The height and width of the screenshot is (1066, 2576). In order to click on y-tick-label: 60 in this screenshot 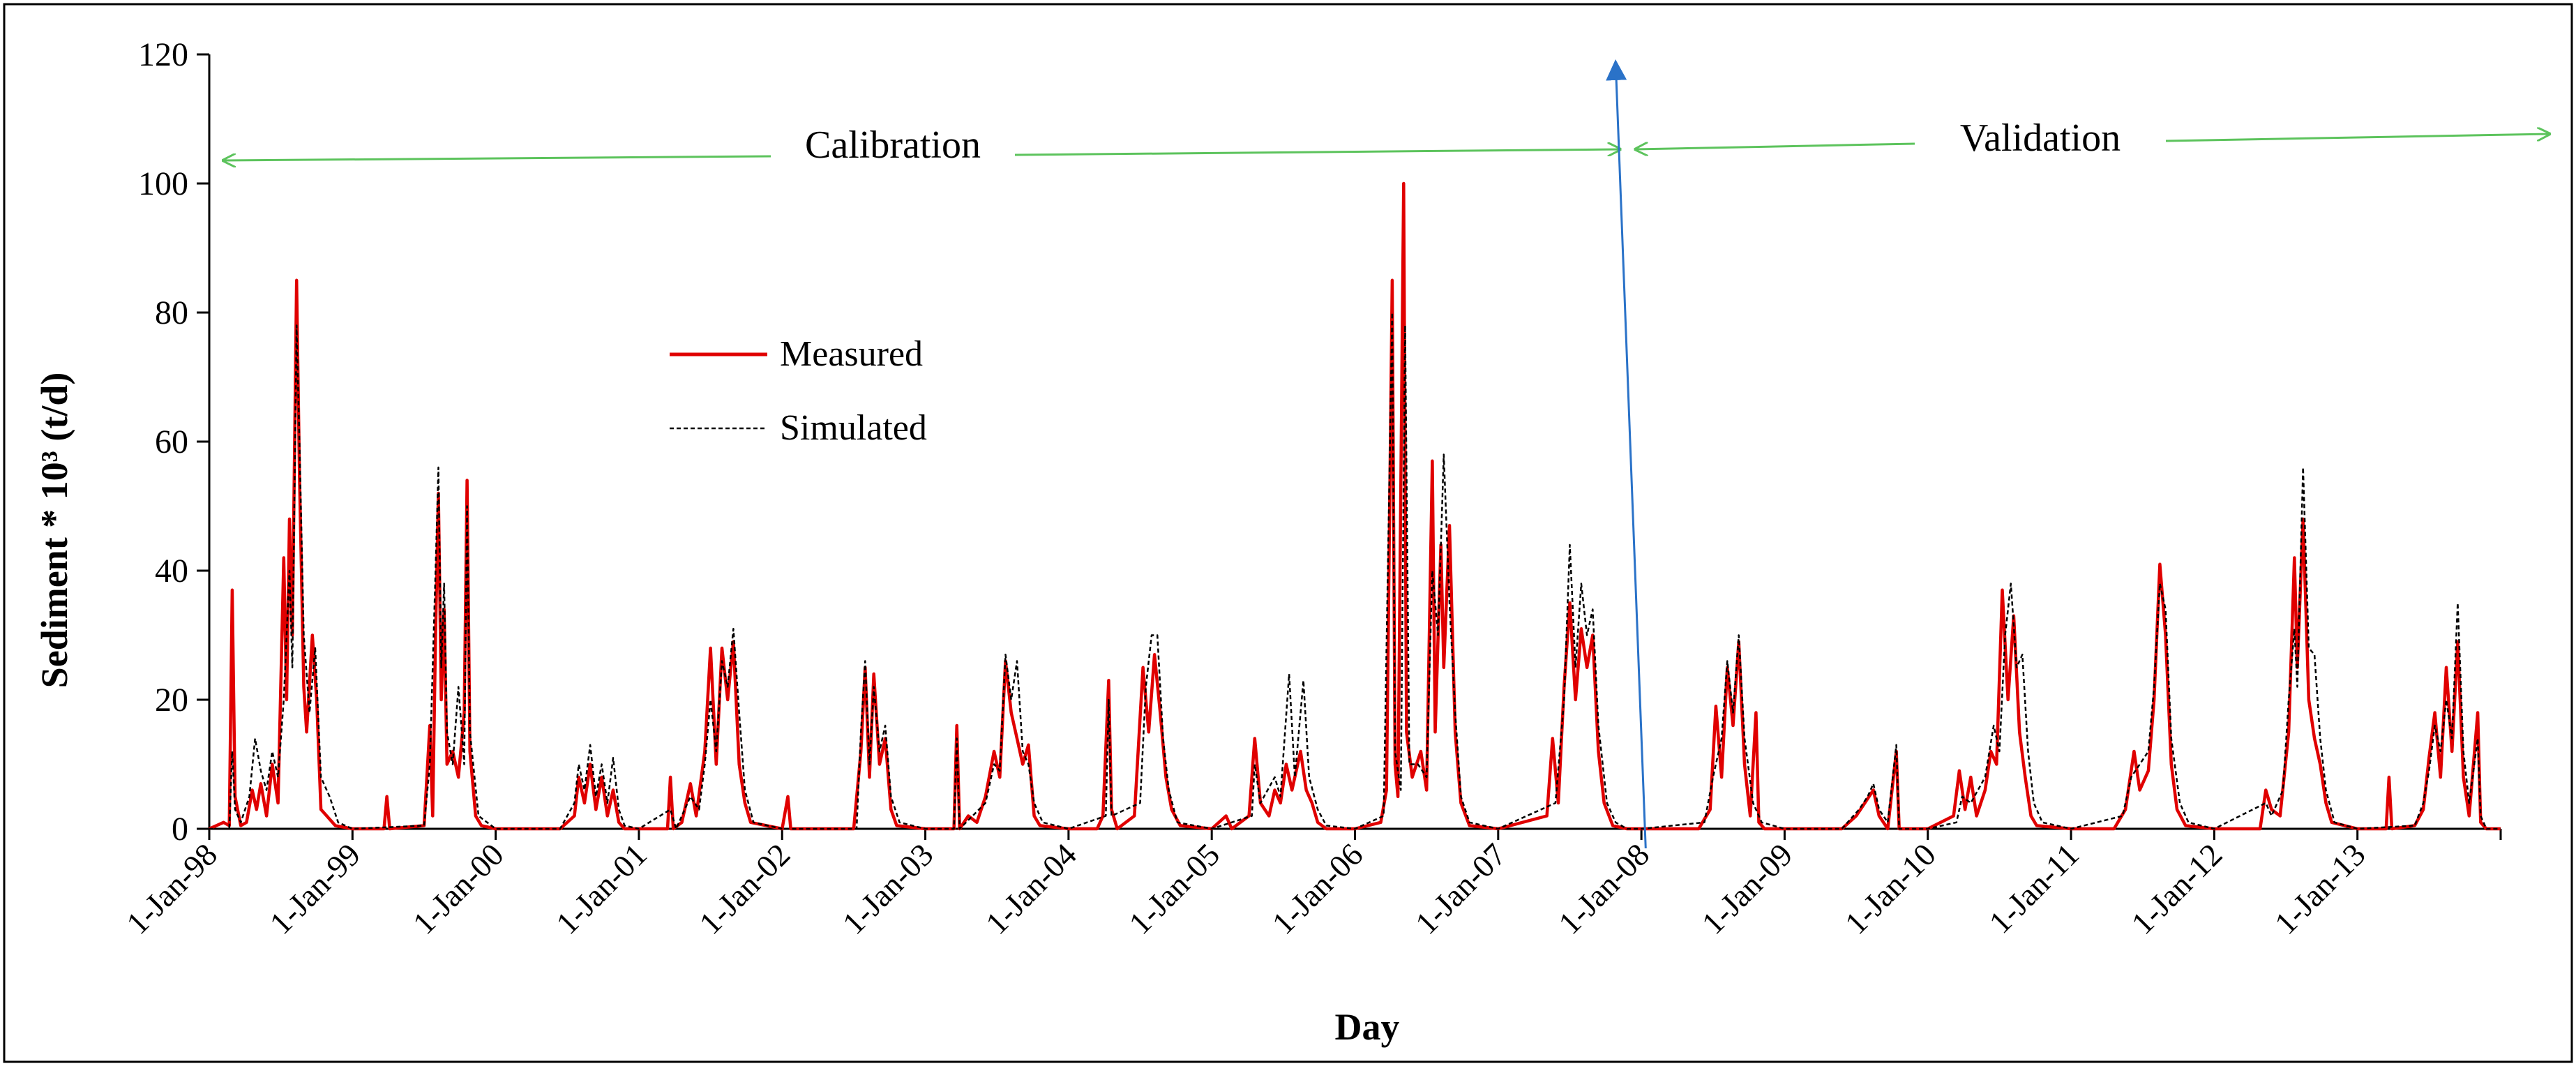, I will do `click(171, 441)`.